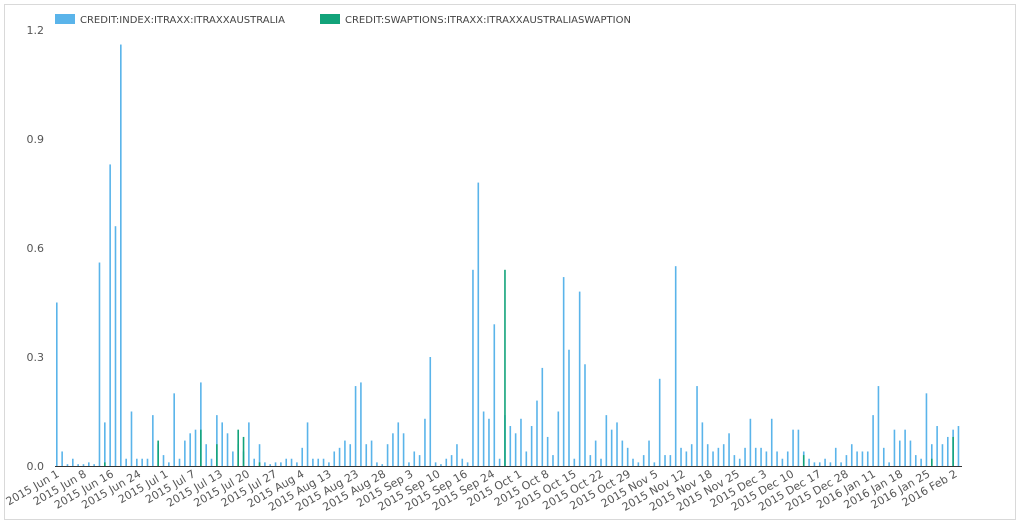 Image resolution: width=1024 pixels, height=526 pixels. What do you see at coordinates (182, 20) in the screenshot?
I see `legend-label-itraxx-australia: CREDIT:INDEX:ITRAXX:ITRAXXAUSTRALIA` at bounding box center [182, 20].